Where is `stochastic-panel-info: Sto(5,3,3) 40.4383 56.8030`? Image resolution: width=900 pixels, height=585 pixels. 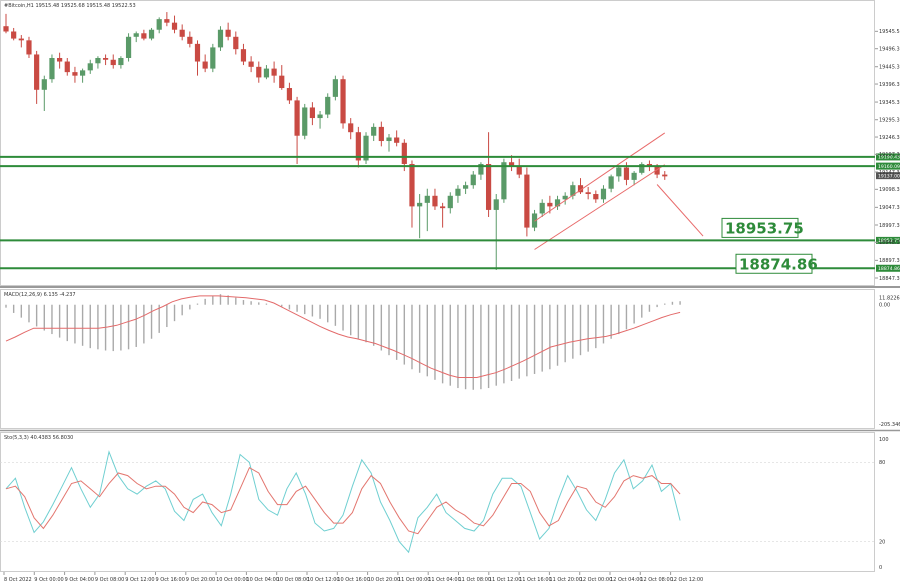
stochastic-panel-info: Sto(5,3,3) 40.4383 56.8030 is located at coordinates (38, 438).